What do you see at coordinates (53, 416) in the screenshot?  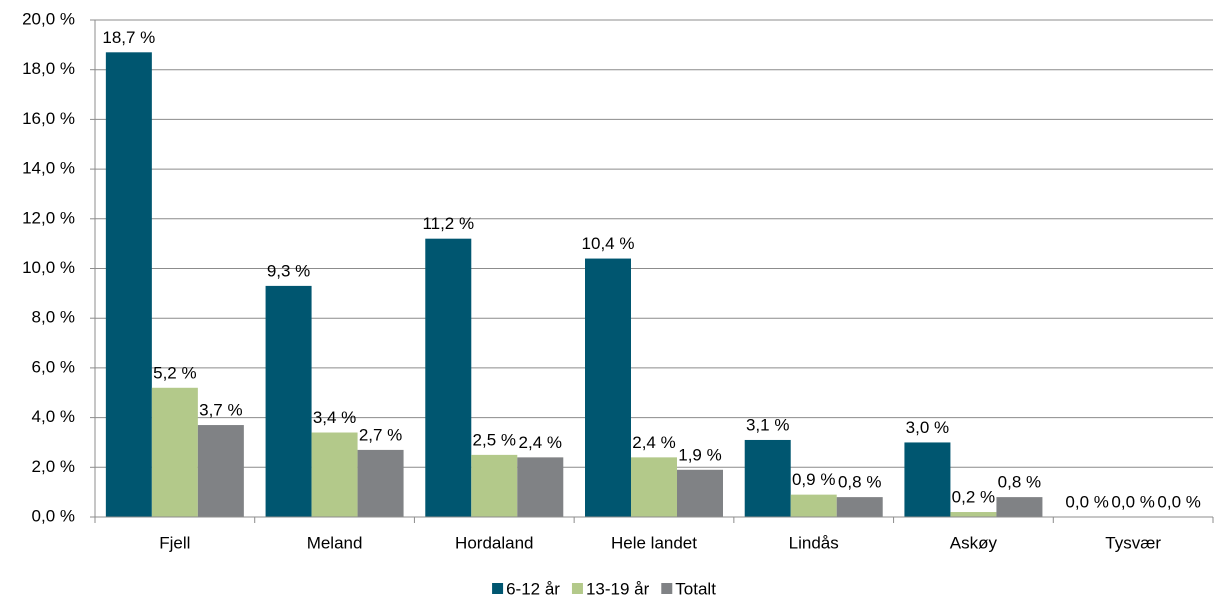 I see `y-tick-label: 4,0 %` at bounding box center [53, 416].